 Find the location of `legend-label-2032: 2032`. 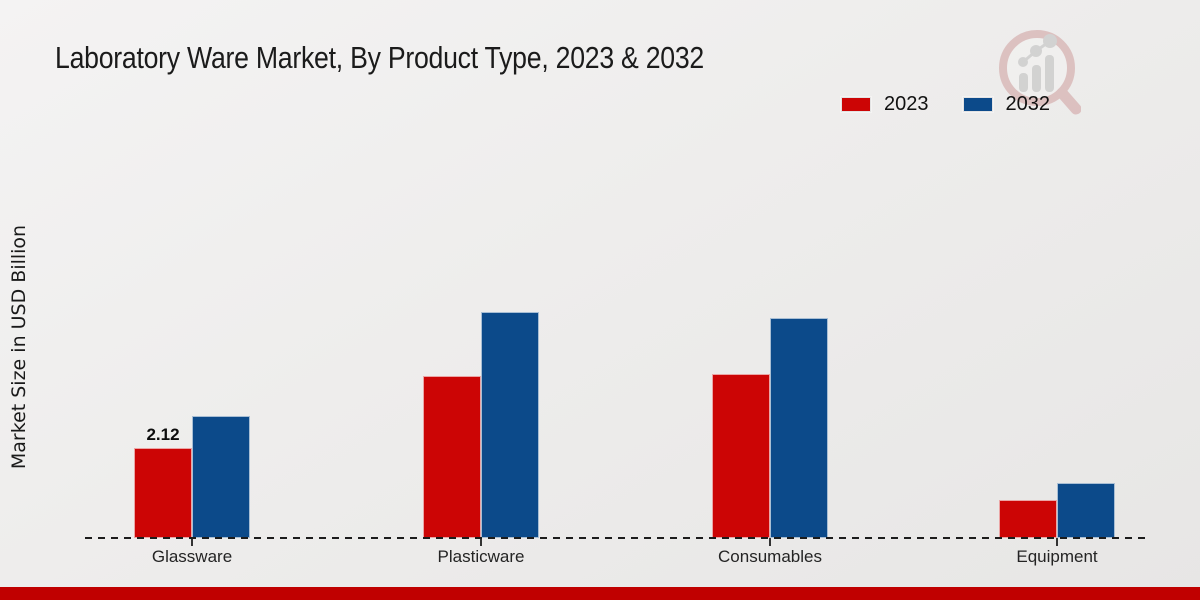

legend-label-2032: 2032 is located at coordinates (1028, 104).